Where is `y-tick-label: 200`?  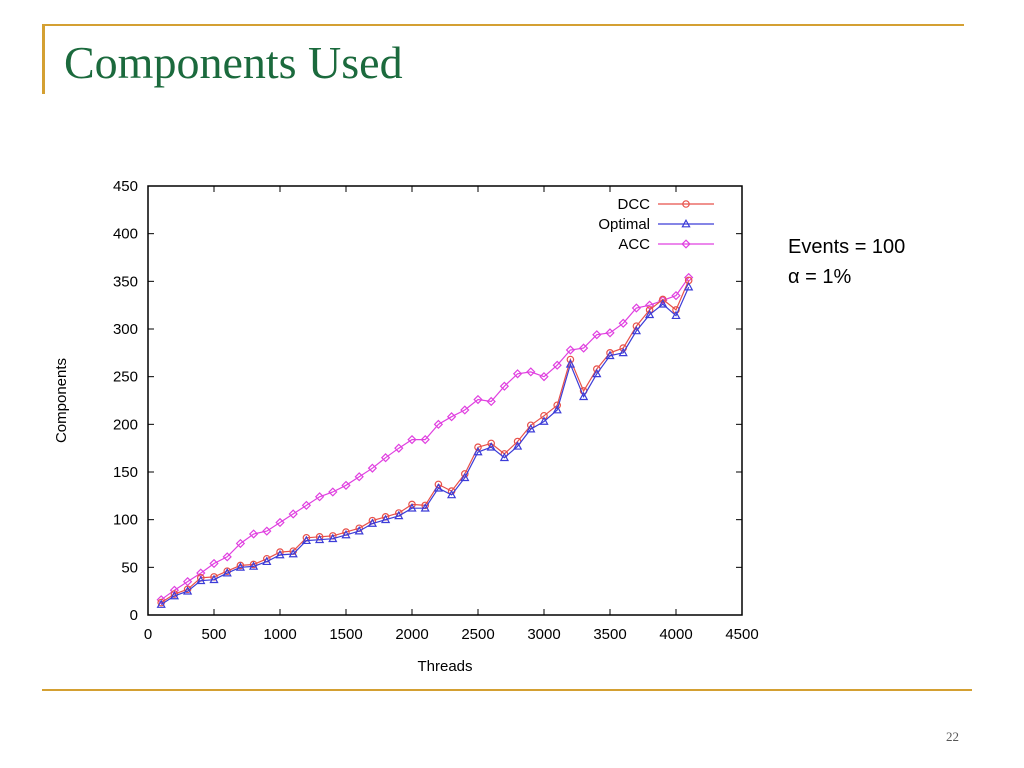 y-tick-label: 200 is located at coordinates (125, 424).